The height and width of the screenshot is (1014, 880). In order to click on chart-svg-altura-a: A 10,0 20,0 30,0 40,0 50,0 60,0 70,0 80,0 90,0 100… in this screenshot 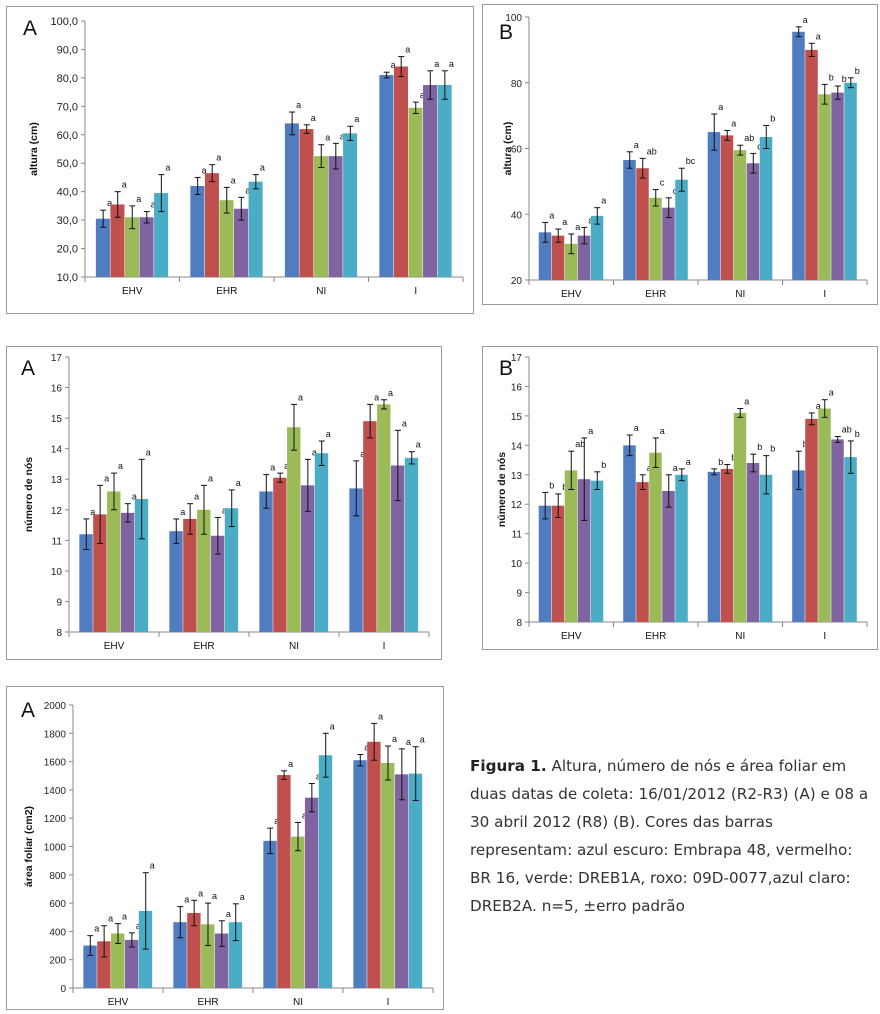, I will do `click(243, 156)`.